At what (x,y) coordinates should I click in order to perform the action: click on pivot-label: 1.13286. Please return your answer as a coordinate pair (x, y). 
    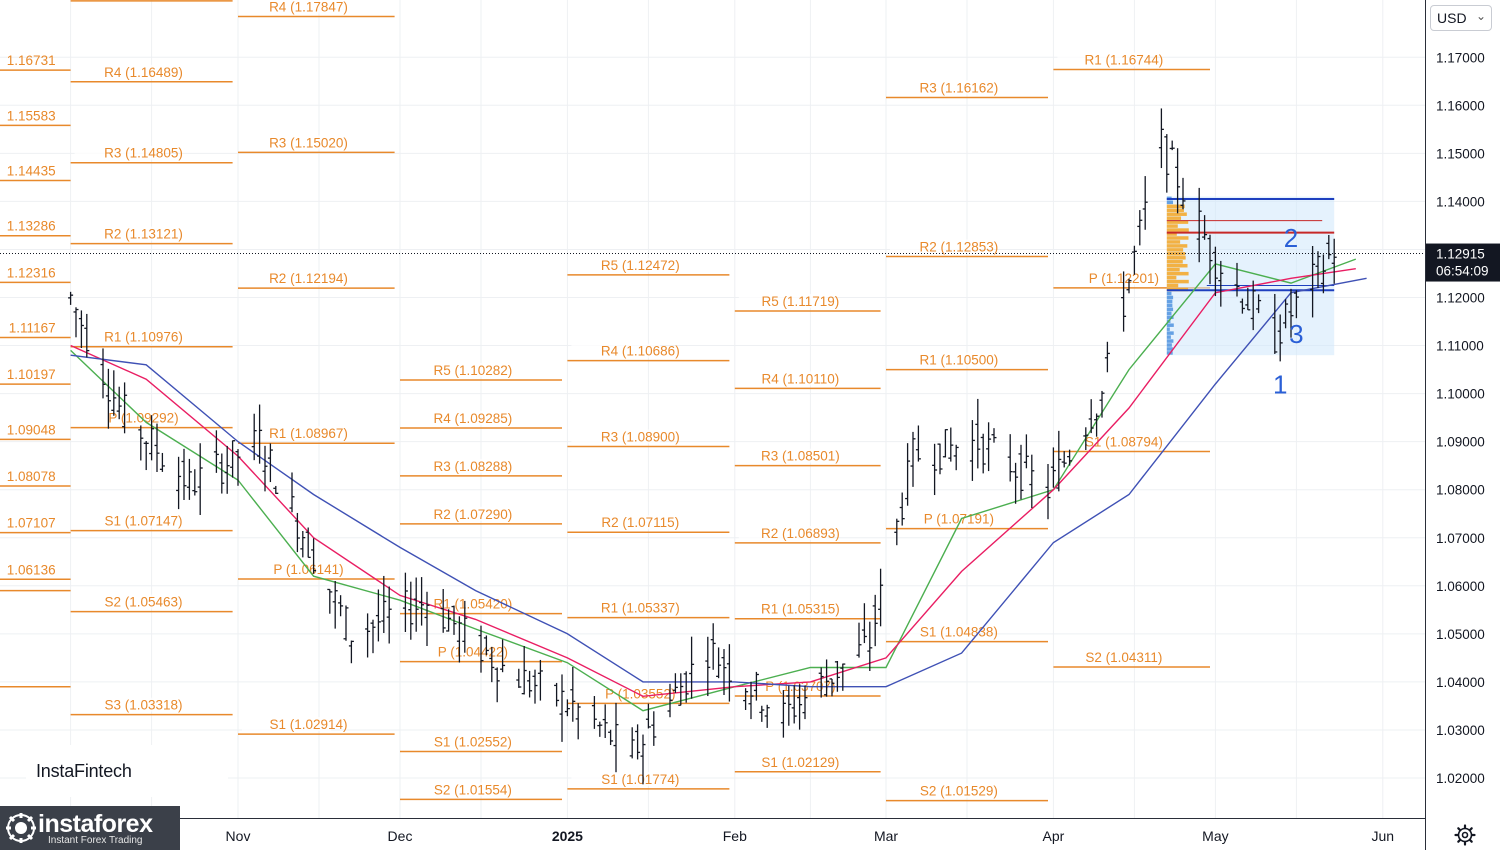
    Looking at the image, I should click on (31, 226).